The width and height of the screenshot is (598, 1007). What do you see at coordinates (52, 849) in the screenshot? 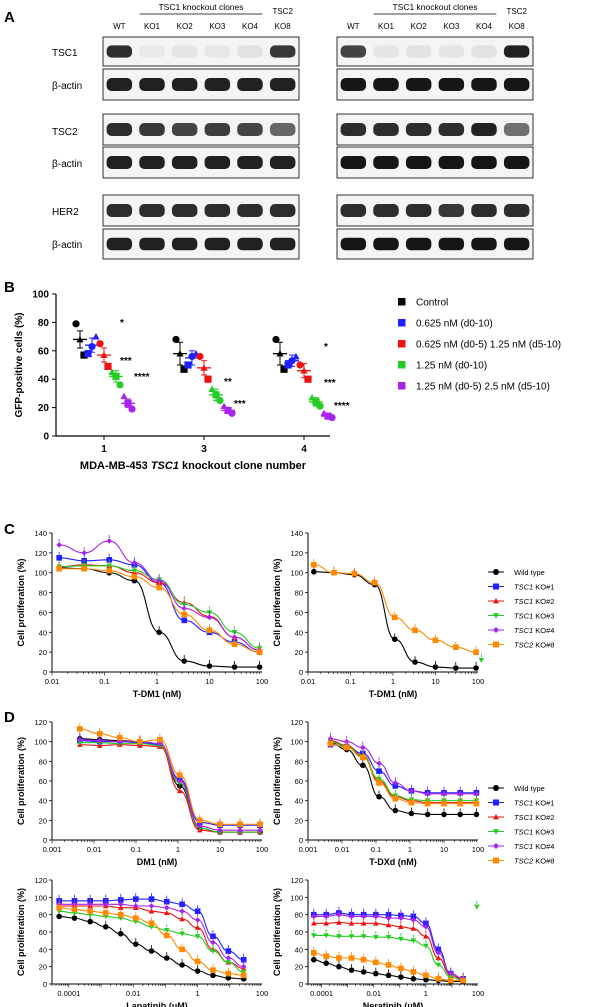
I see `x-tick-label: 0.001` at bounding box center [52, 849].